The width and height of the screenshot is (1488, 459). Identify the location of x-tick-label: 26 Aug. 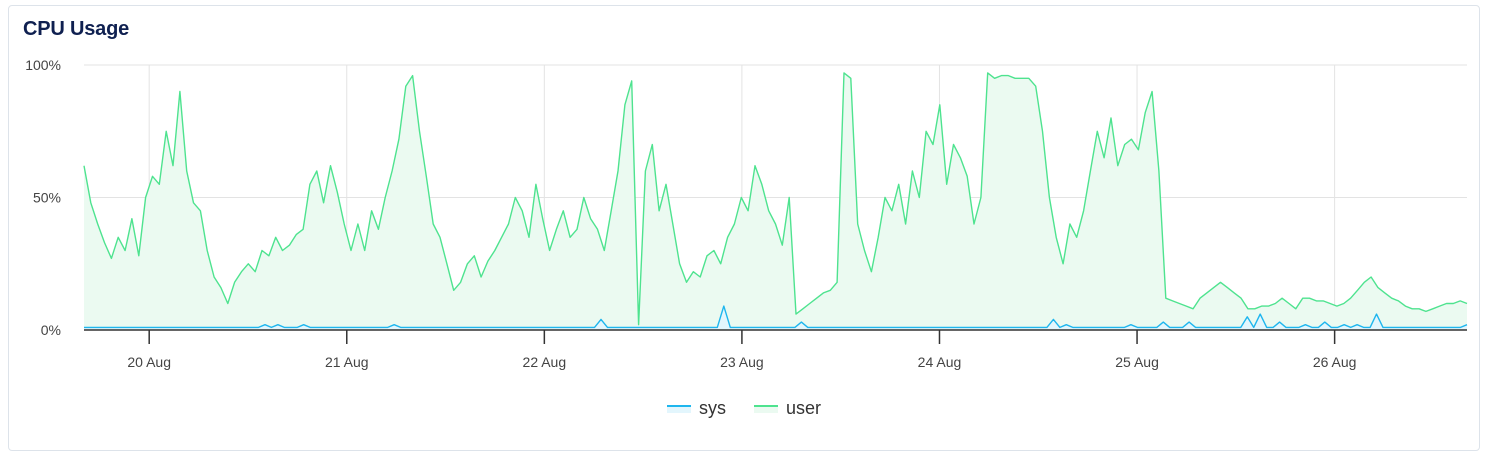
(1335, 362).